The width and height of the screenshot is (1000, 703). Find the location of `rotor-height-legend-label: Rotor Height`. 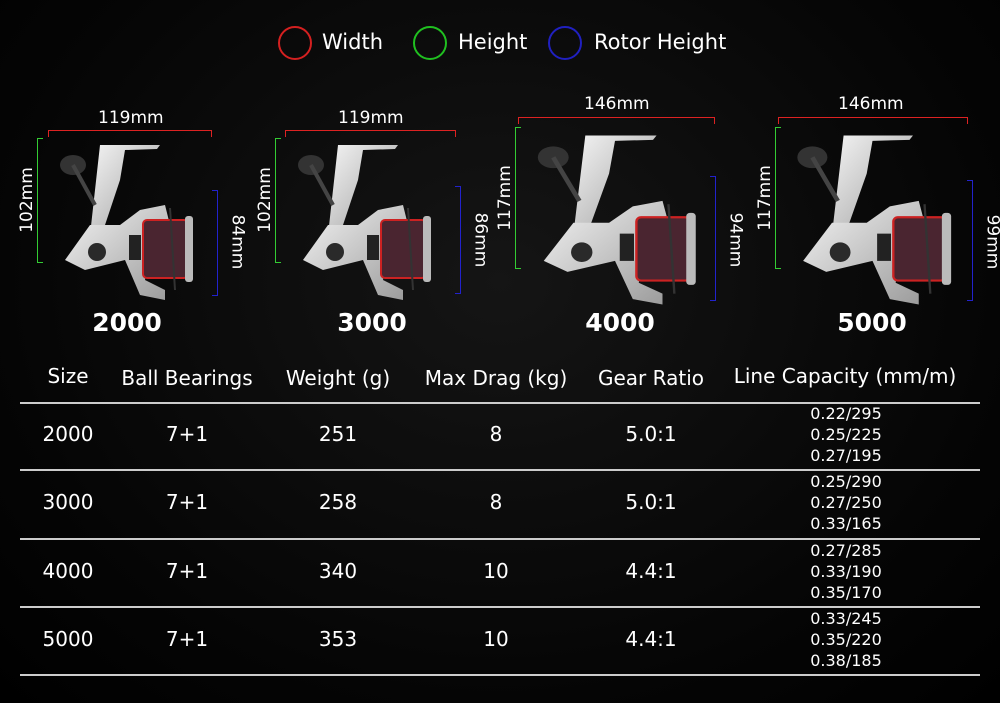

rotor-height-legend-label: Rotor Height is located at coordinates (660, 42).